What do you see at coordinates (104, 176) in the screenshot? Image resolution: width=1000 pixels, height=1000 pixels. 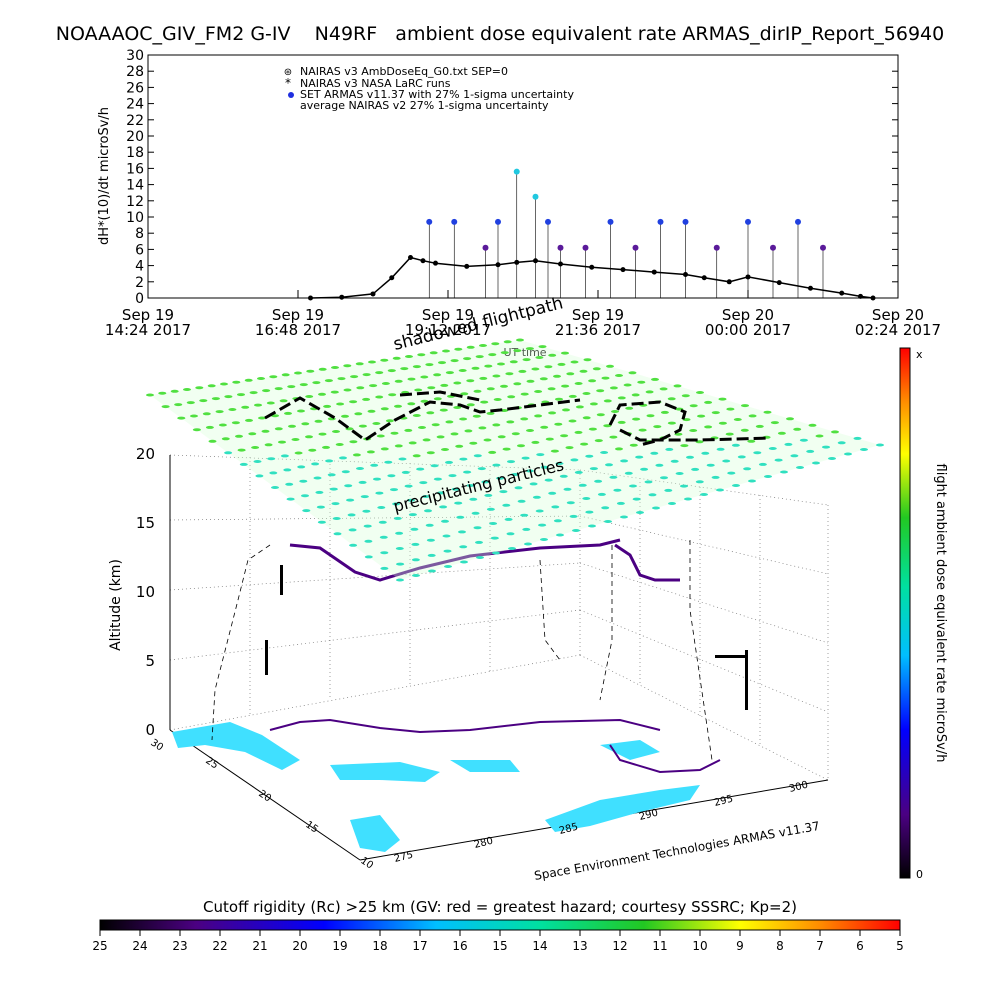 I see `top-y-axis-label: dH*(10)/dt microSv/h` at bounding box center [104, 176].